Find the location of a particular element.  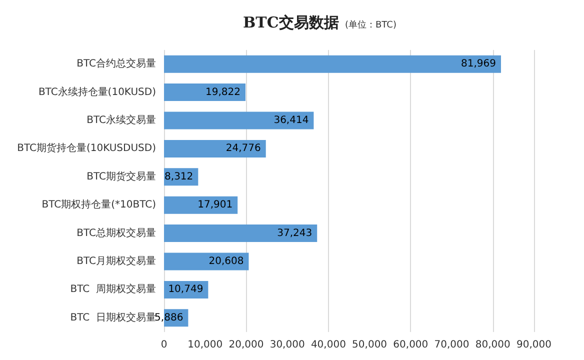

y-tick-label: BTC 日期权交易量 is located at coordinates (113, 317).